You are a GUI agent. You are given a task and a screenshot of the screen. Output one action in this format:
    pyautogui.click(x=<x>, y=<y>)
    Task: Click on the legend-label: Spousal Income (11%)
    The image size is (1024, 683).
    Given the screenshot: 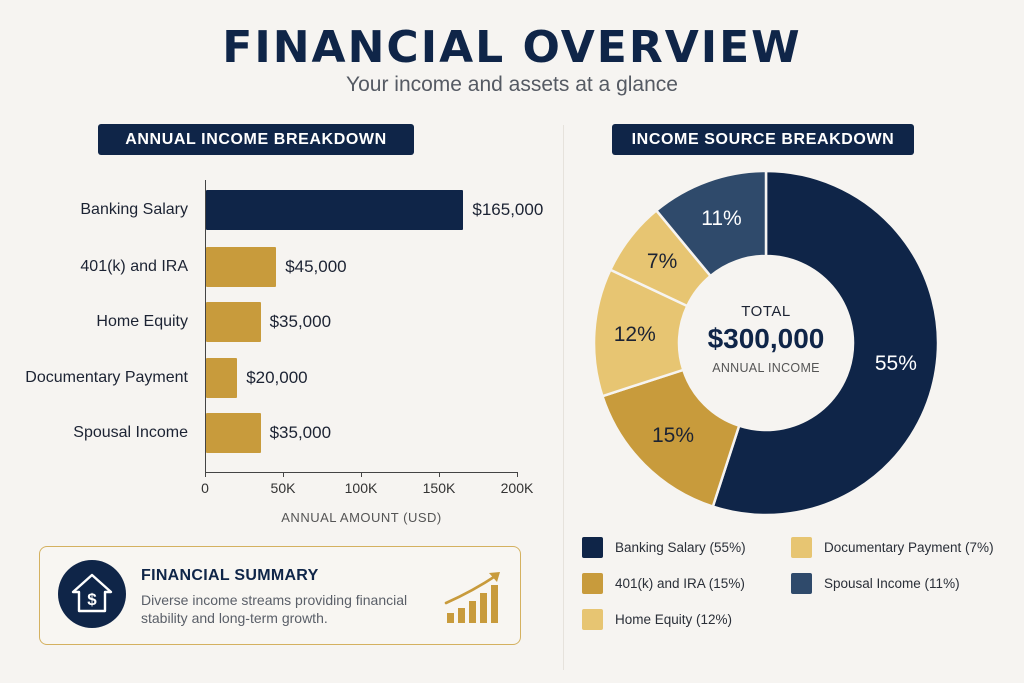 What is the action you would take?
    pyautogui.click(x=892, y=583)
    